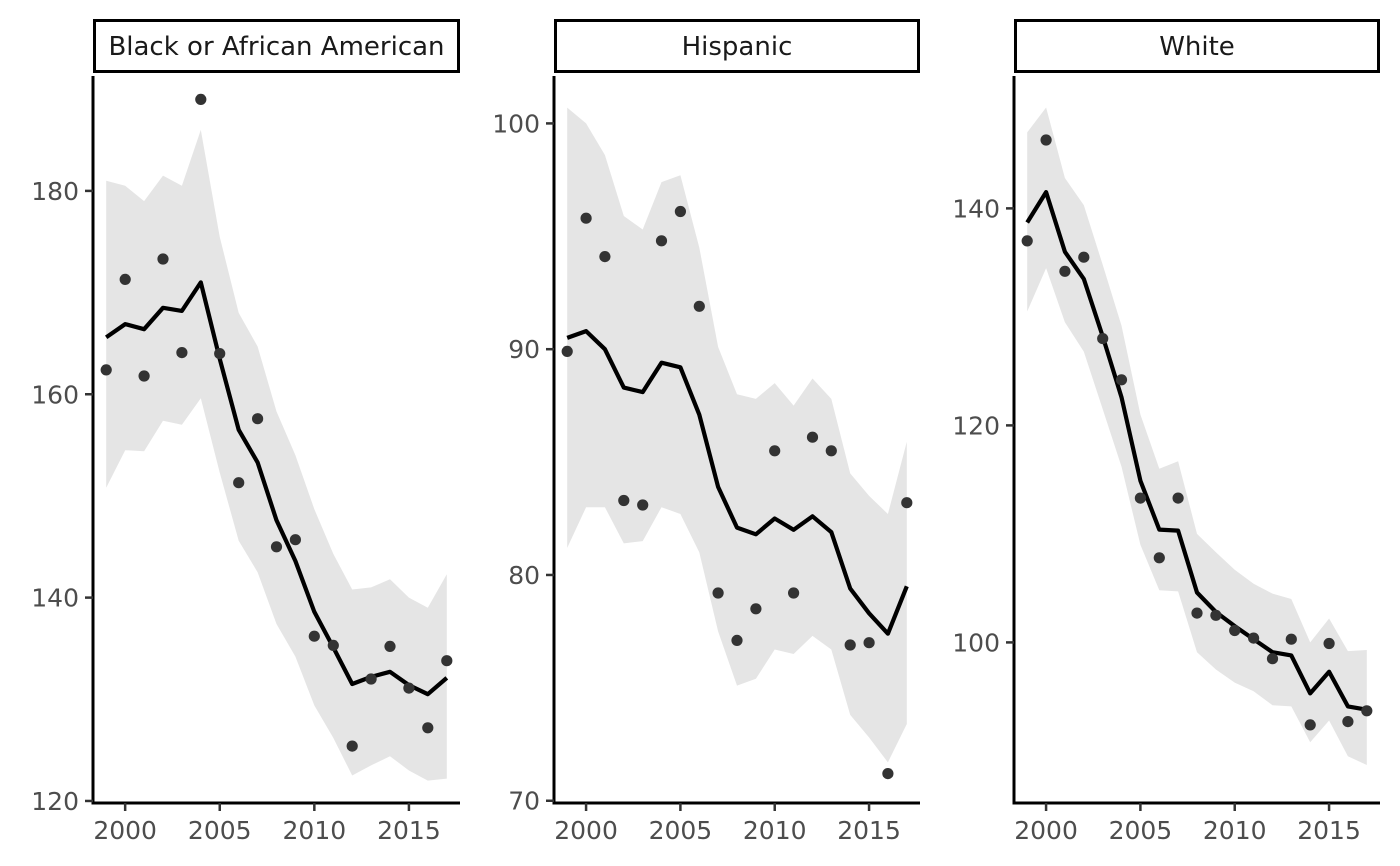 Image resolution: width=1400 pixels, height=866 pixels. What do you see at coordinates (524, 349) in the screenshot?
I see `y-tick-label: 90` at bounding box center [524, 349].